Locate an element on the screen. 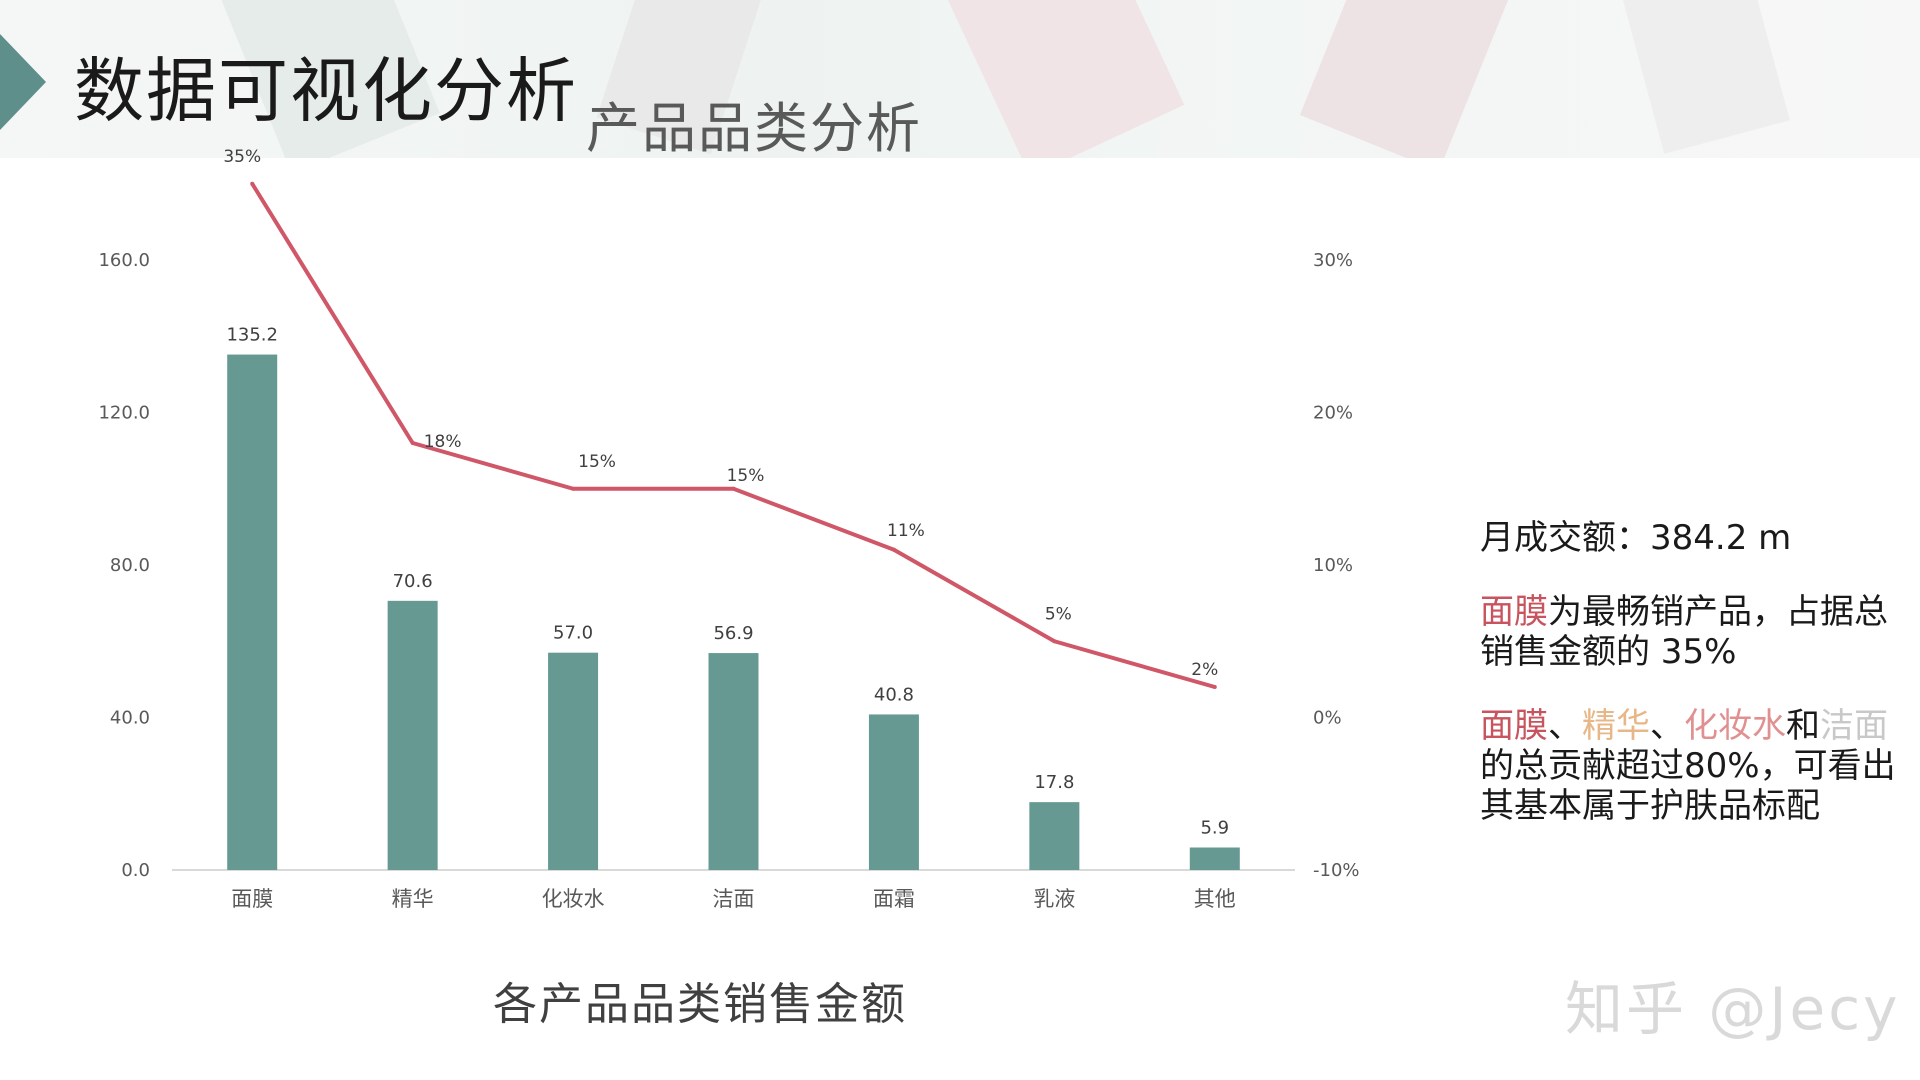 The width and height of the screenshot is (1920, 1080). page-title: 数据可视化分析 is located at coordinates (326, 91).